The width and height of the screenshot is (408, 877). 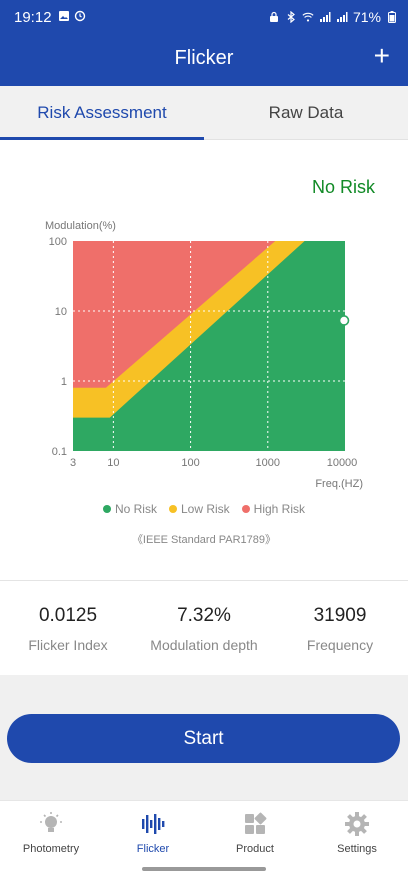 I want to click on tab-raw-data: Raw Data, so click(x=306, y=112).